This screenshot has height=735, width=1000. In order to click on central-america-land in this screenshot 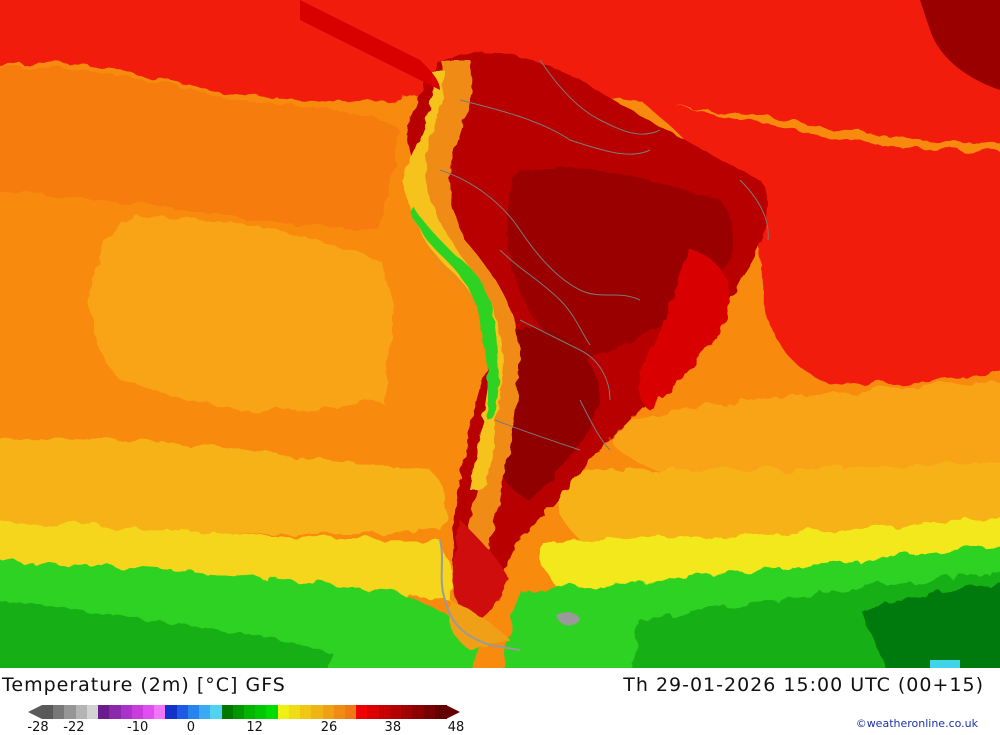, I will do `click(370, 45)`.